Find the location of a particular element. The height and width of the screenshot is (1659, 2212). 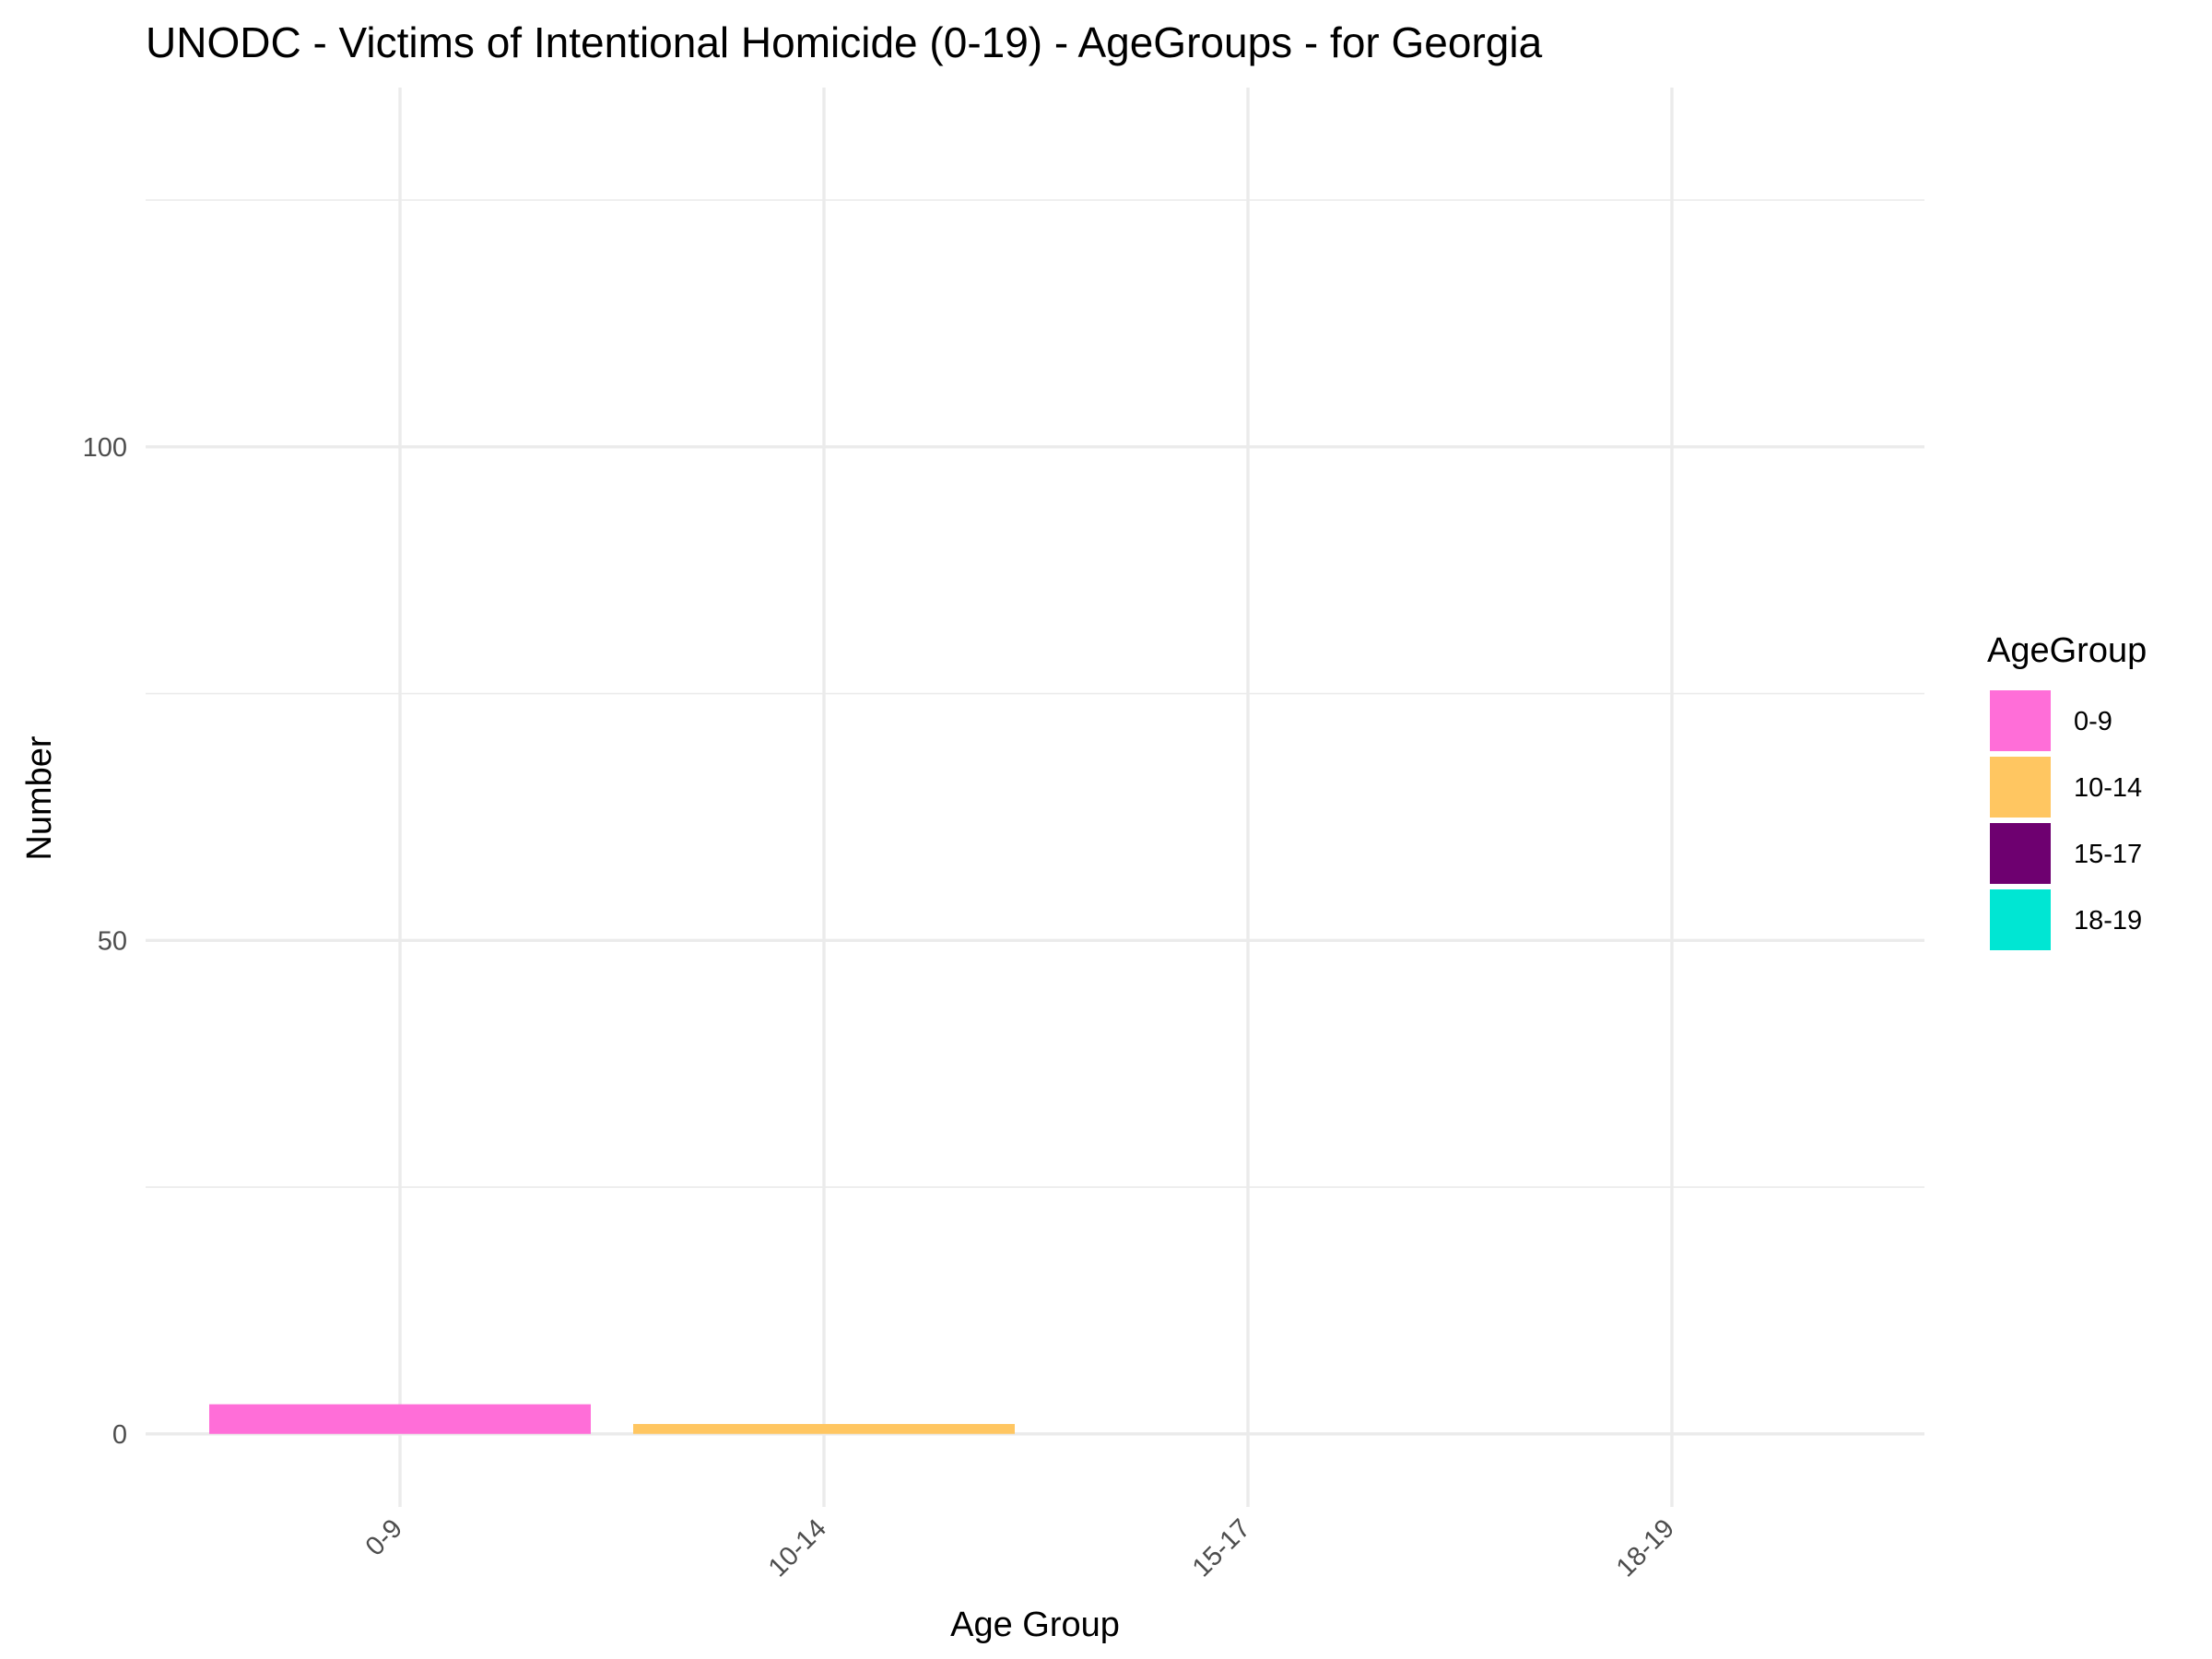

y-axis-title: Number is located at coordinates (39, 797).